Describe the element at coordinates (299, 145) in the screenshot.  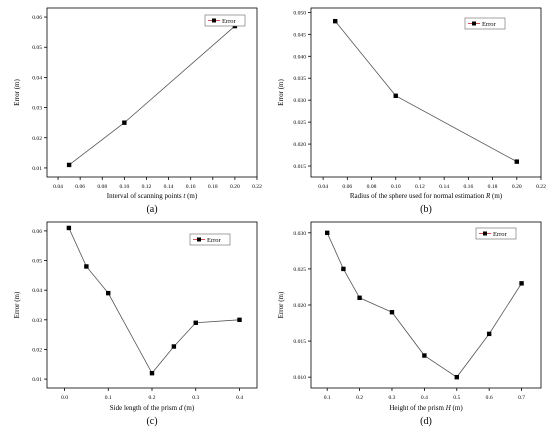
I see `y-tick-label: 0.020` at that location.